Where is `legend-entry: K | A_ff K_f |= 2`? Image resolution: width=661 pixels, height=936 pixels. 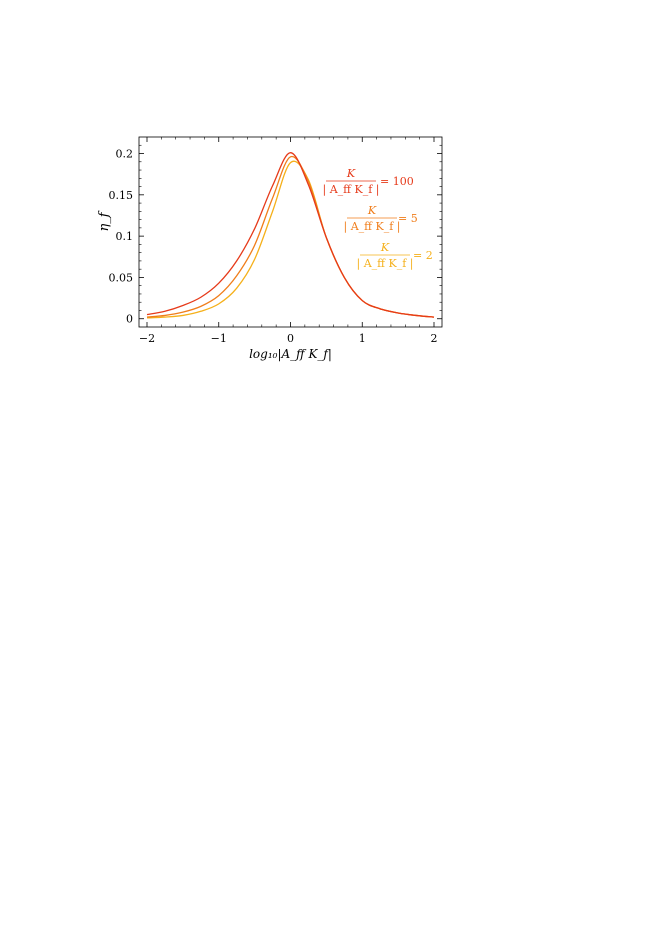 legend-entry: K | A_ff K_f |= 2 is located at coordinates (395, 256).